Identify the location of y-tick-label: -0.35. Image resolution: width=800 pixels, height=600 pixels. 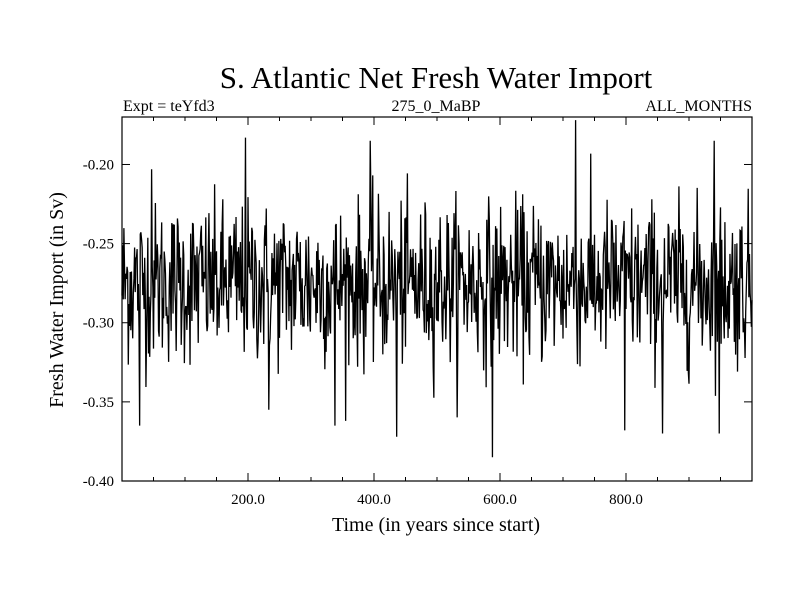
(98, 403).